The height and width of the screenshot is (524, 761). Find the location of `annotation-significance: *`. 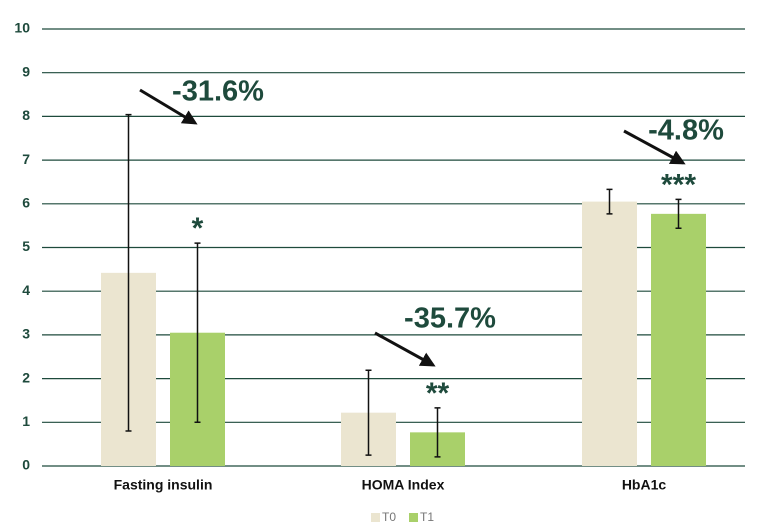

annotation-significance: * is located at coordinates (198, 228).